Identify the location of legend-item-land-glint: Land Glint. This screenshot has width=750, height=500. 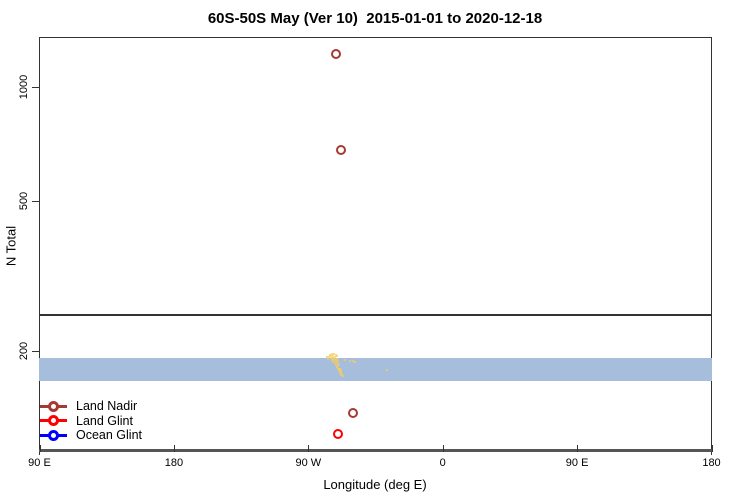
(91, 421).